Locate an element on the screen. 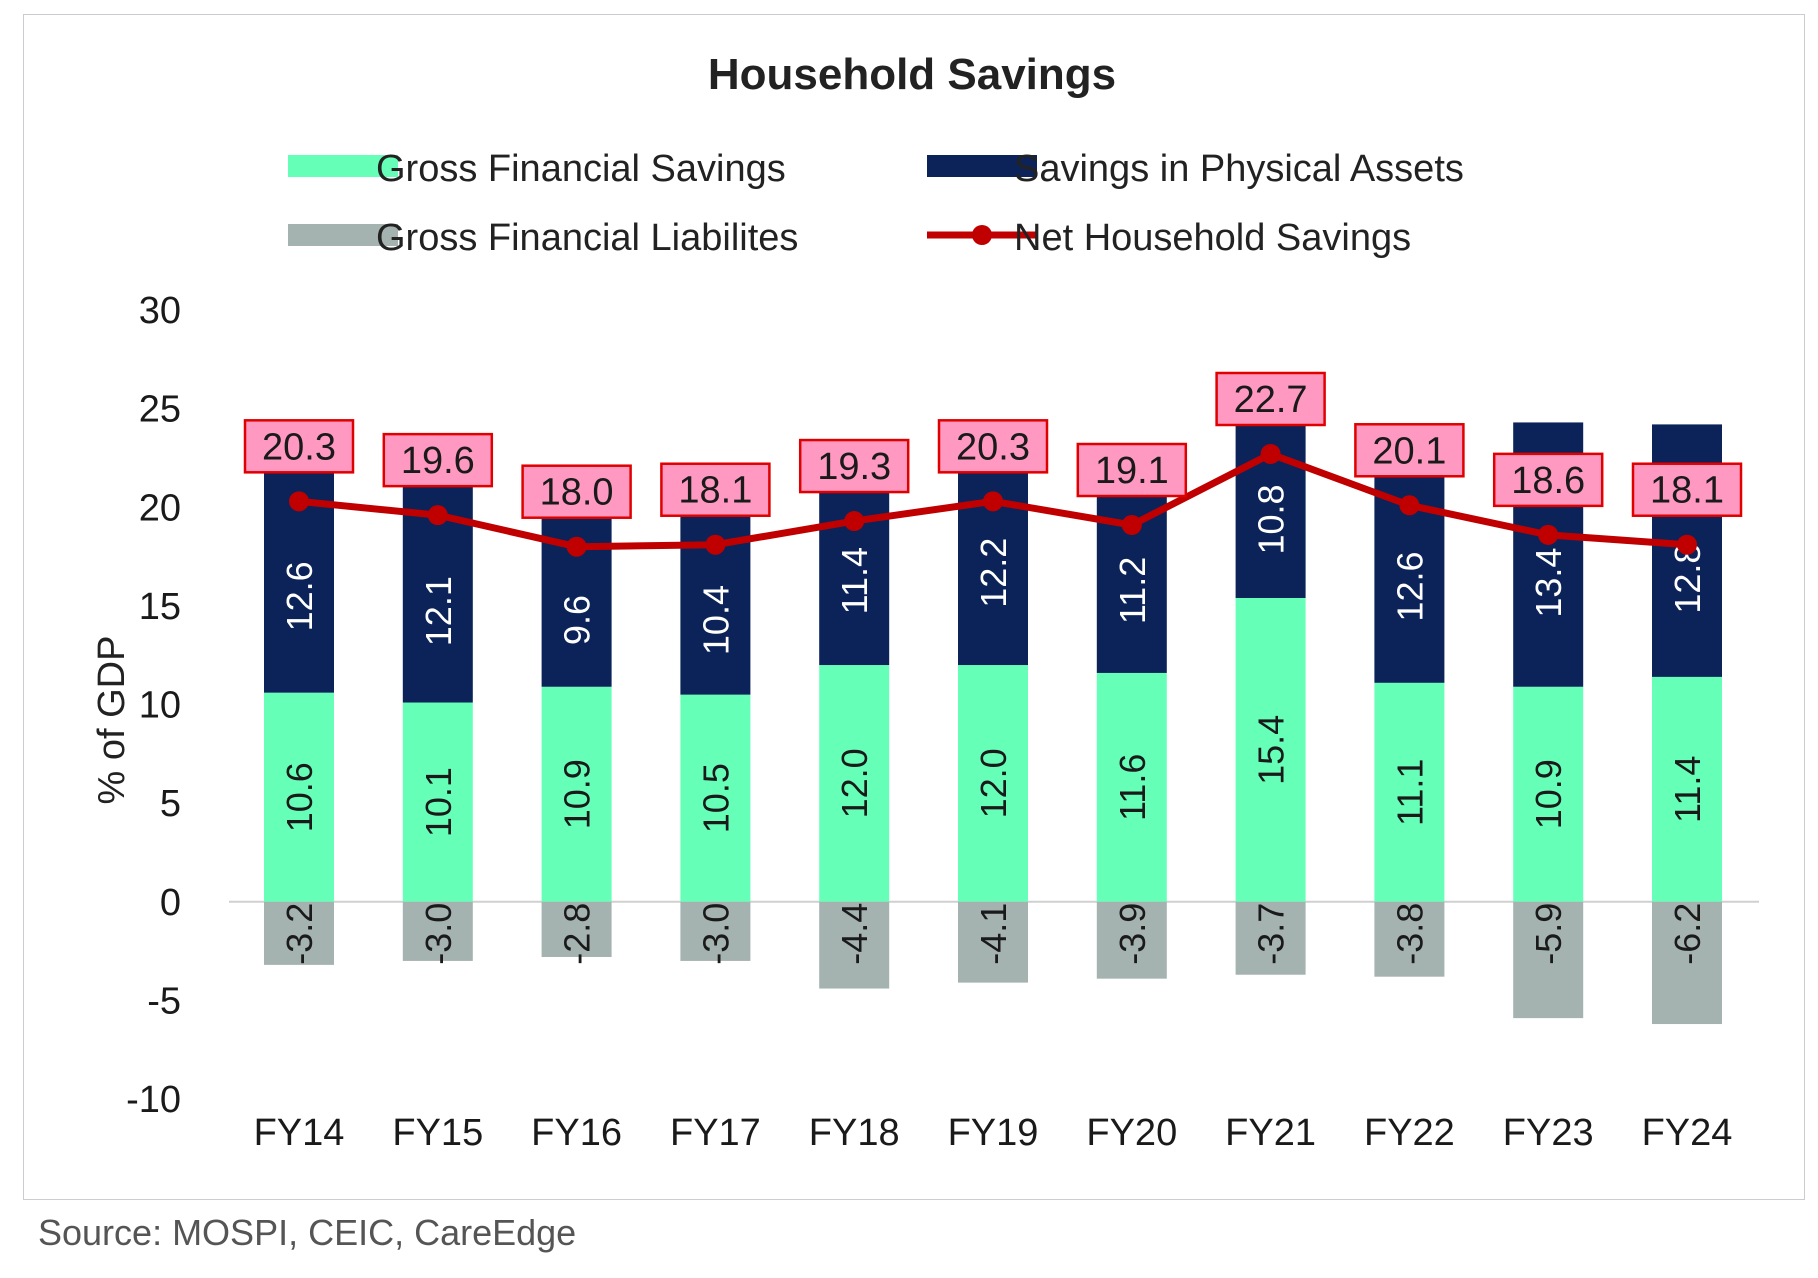 The image size is (1818, 1278). y-tick-label: 20 is located at coordinates (160, 508).